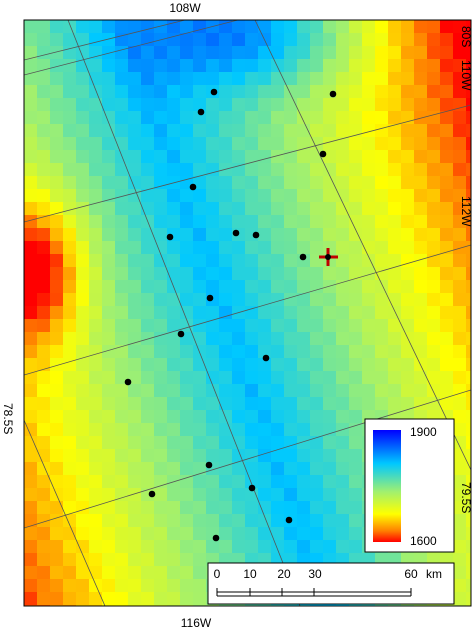 This screenshot has width=476, height=638. I want to click on site-marker, so click(328, 257).